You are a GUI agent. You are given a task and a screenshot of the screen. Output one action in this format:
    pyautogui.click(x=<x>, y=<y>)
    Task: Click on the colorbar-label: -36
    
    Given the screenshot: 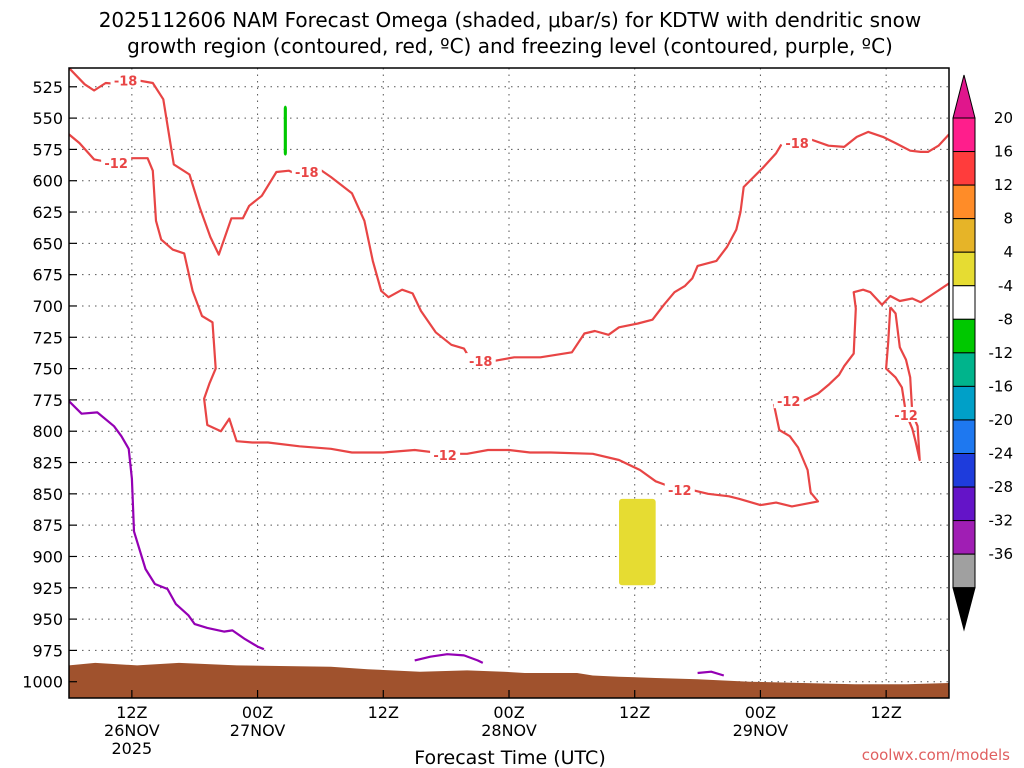 What is the action you would take?
    pyautogui.click(x=1001, y=554)
    